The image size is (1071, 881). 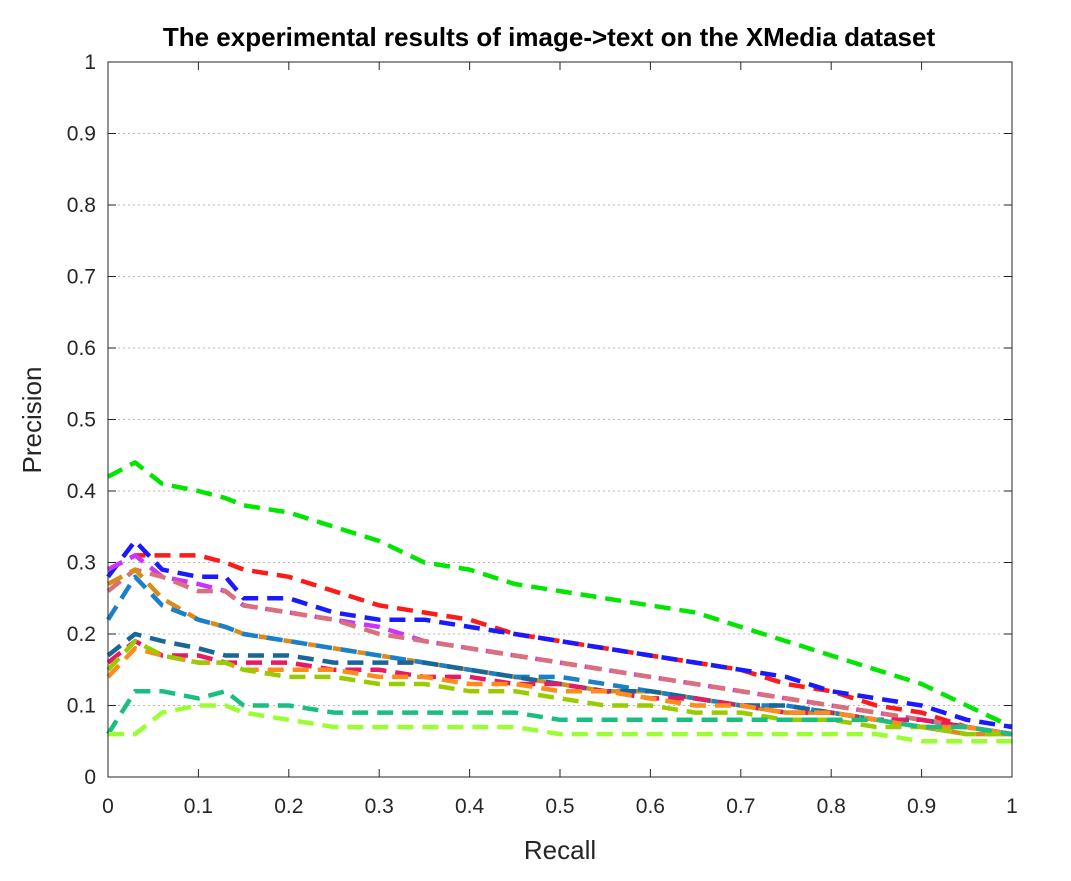 What do you see at coordinates (81, 205) in the screenshot?
I see `y-tick-label: 0.8` at bounding box center [81, 205].